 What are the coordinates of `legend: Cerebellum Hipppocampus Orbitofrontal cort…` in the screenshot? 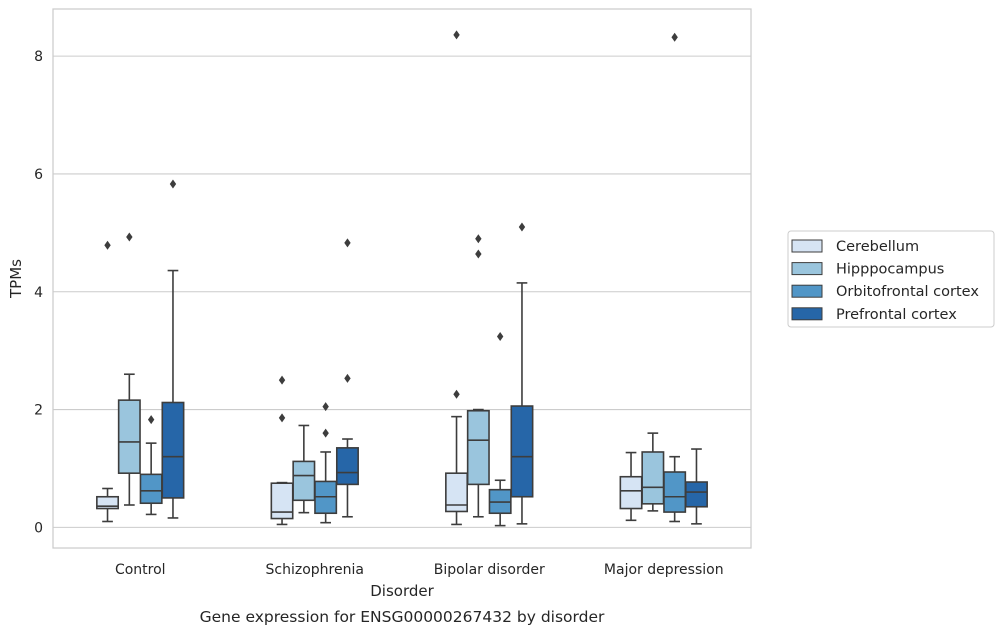 It's located at (891, 279).